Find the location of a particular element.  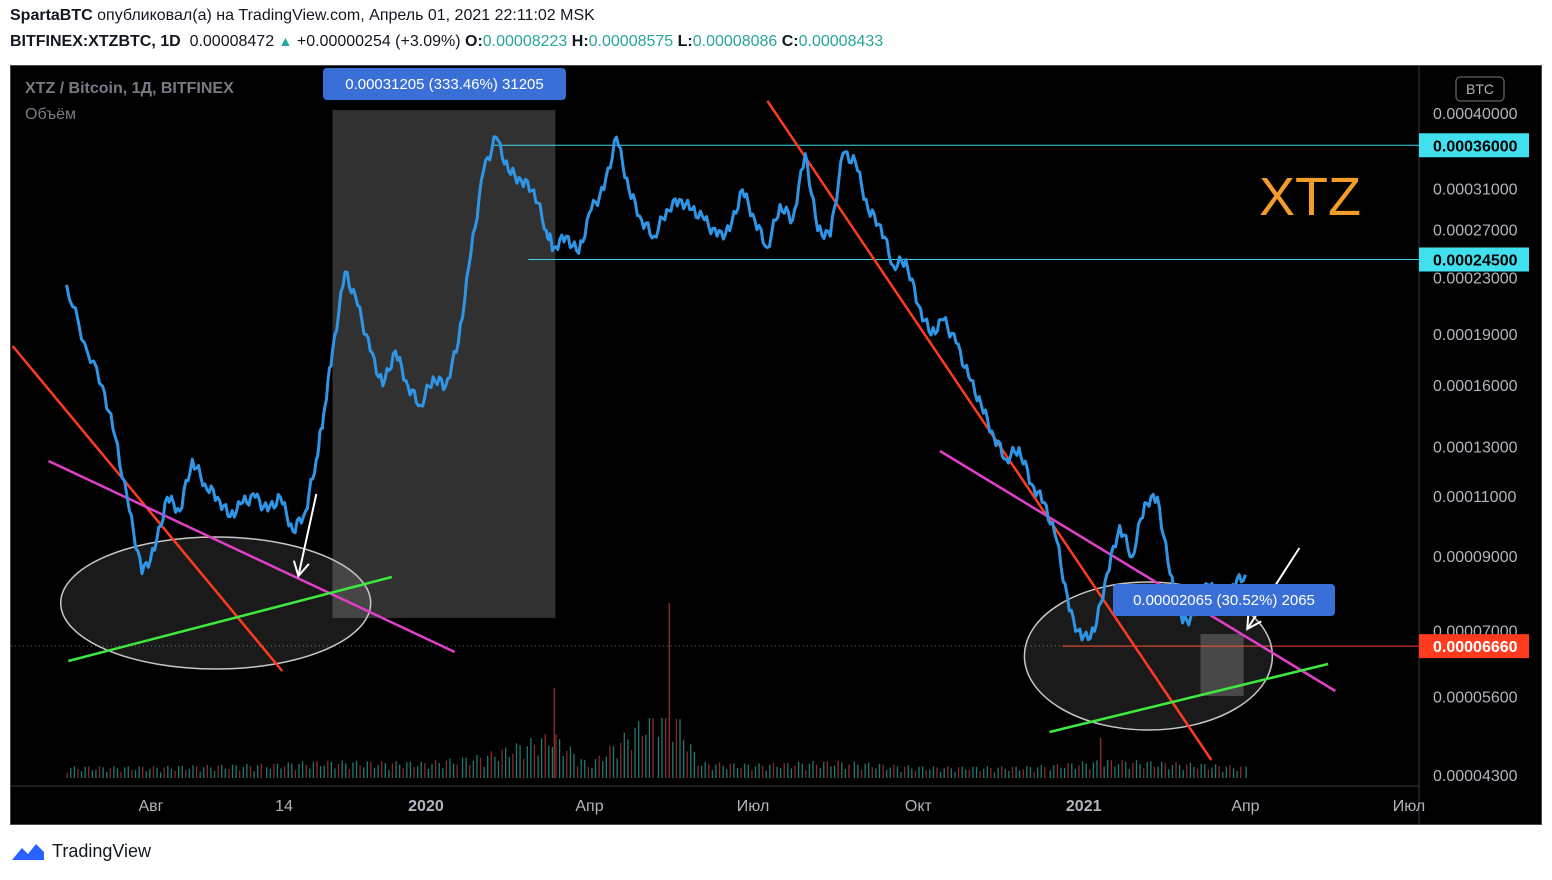

high-label: H: is located at coordinates (580, 41).